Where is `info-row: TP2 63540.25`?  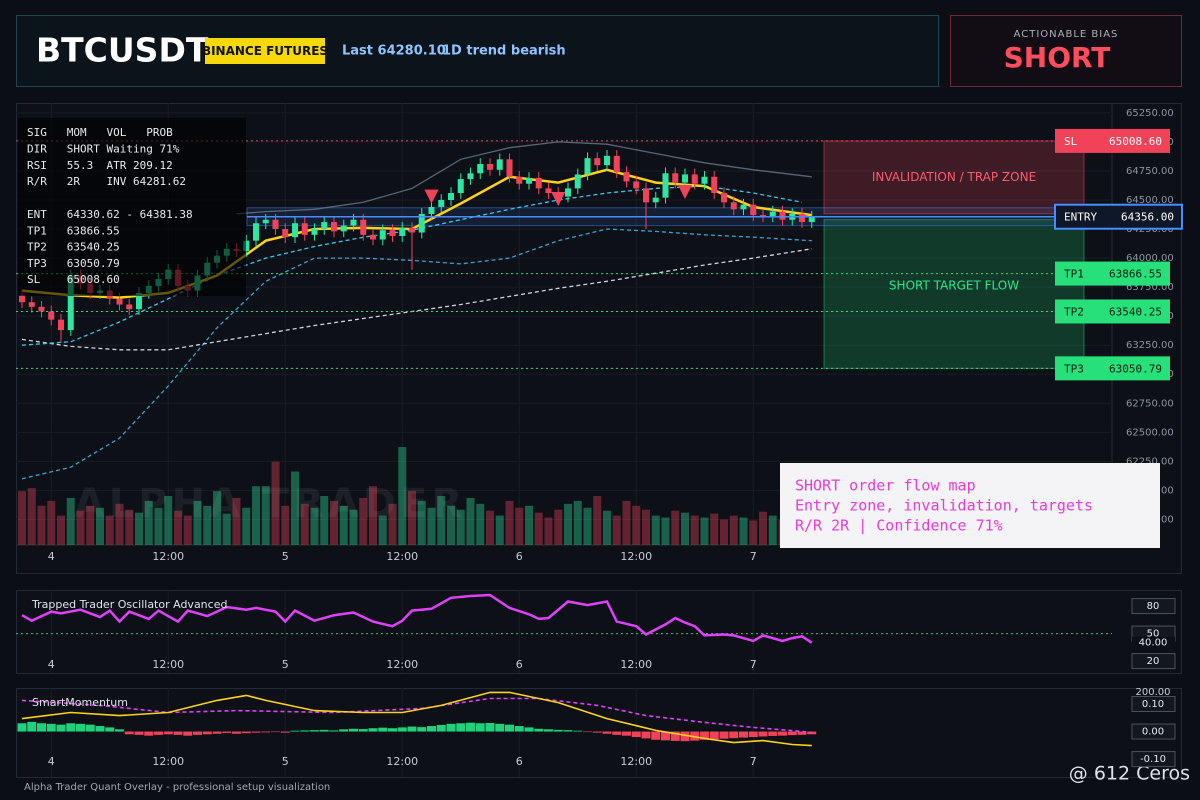
info-row: TP2 63540.25 is located at coordinates (73, 247).